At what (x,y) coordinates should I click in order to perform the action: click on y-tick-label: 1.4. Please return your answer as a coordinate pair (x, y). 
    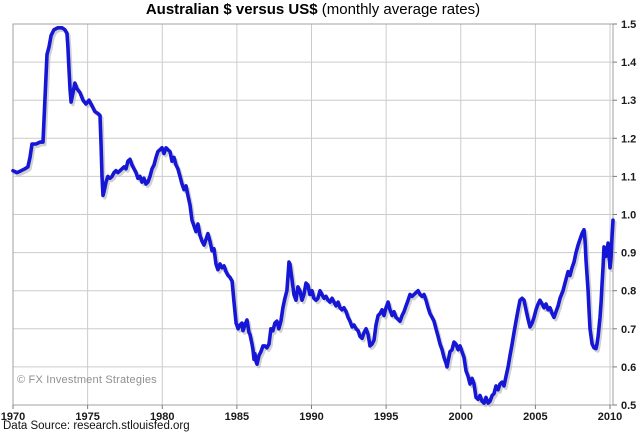
    Looking at the image, I should click on (629, 63).